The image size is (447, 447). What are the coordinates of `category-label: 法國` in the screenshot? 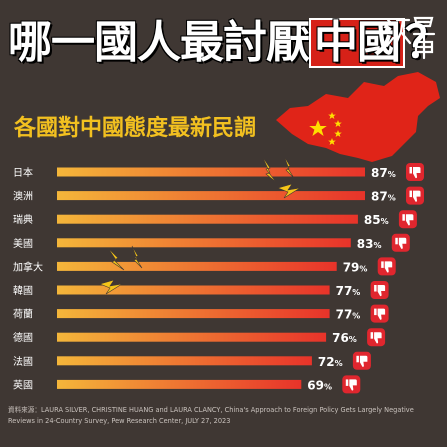 It's located at (23, 361).